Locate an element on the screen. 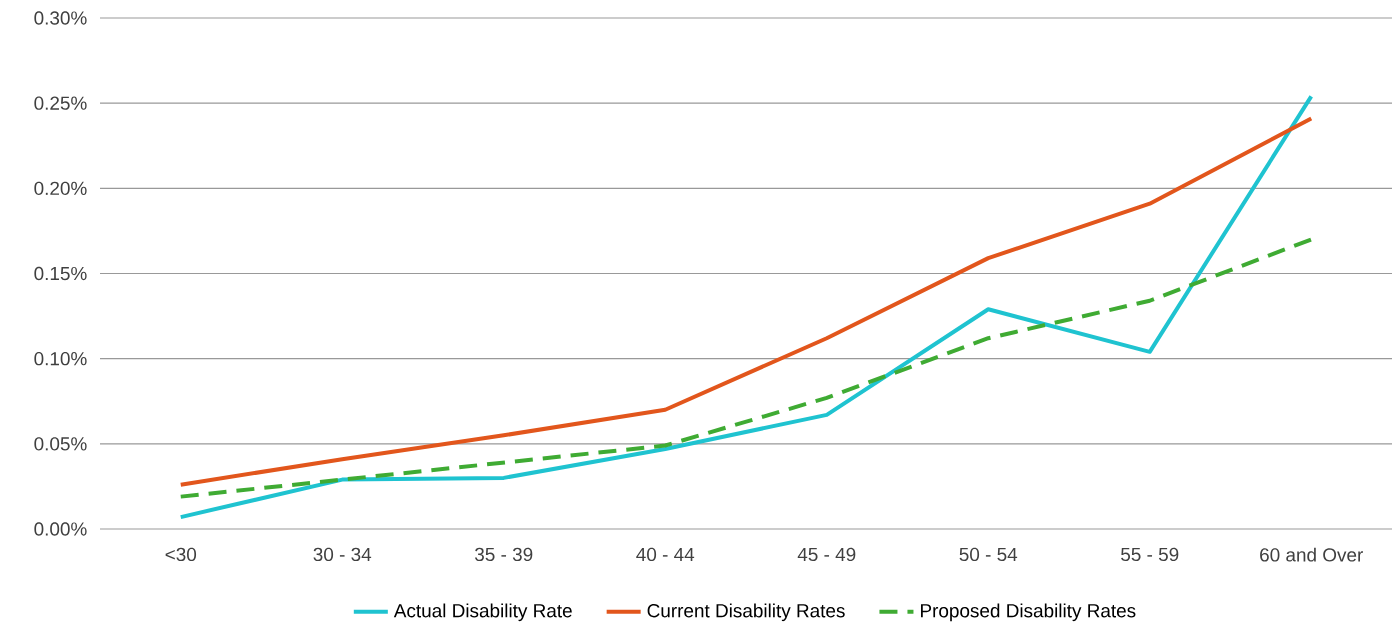 This screenshot has height=627, width=1396. x-tick-label: 50 - 54 is located at coordinates (988, 554).